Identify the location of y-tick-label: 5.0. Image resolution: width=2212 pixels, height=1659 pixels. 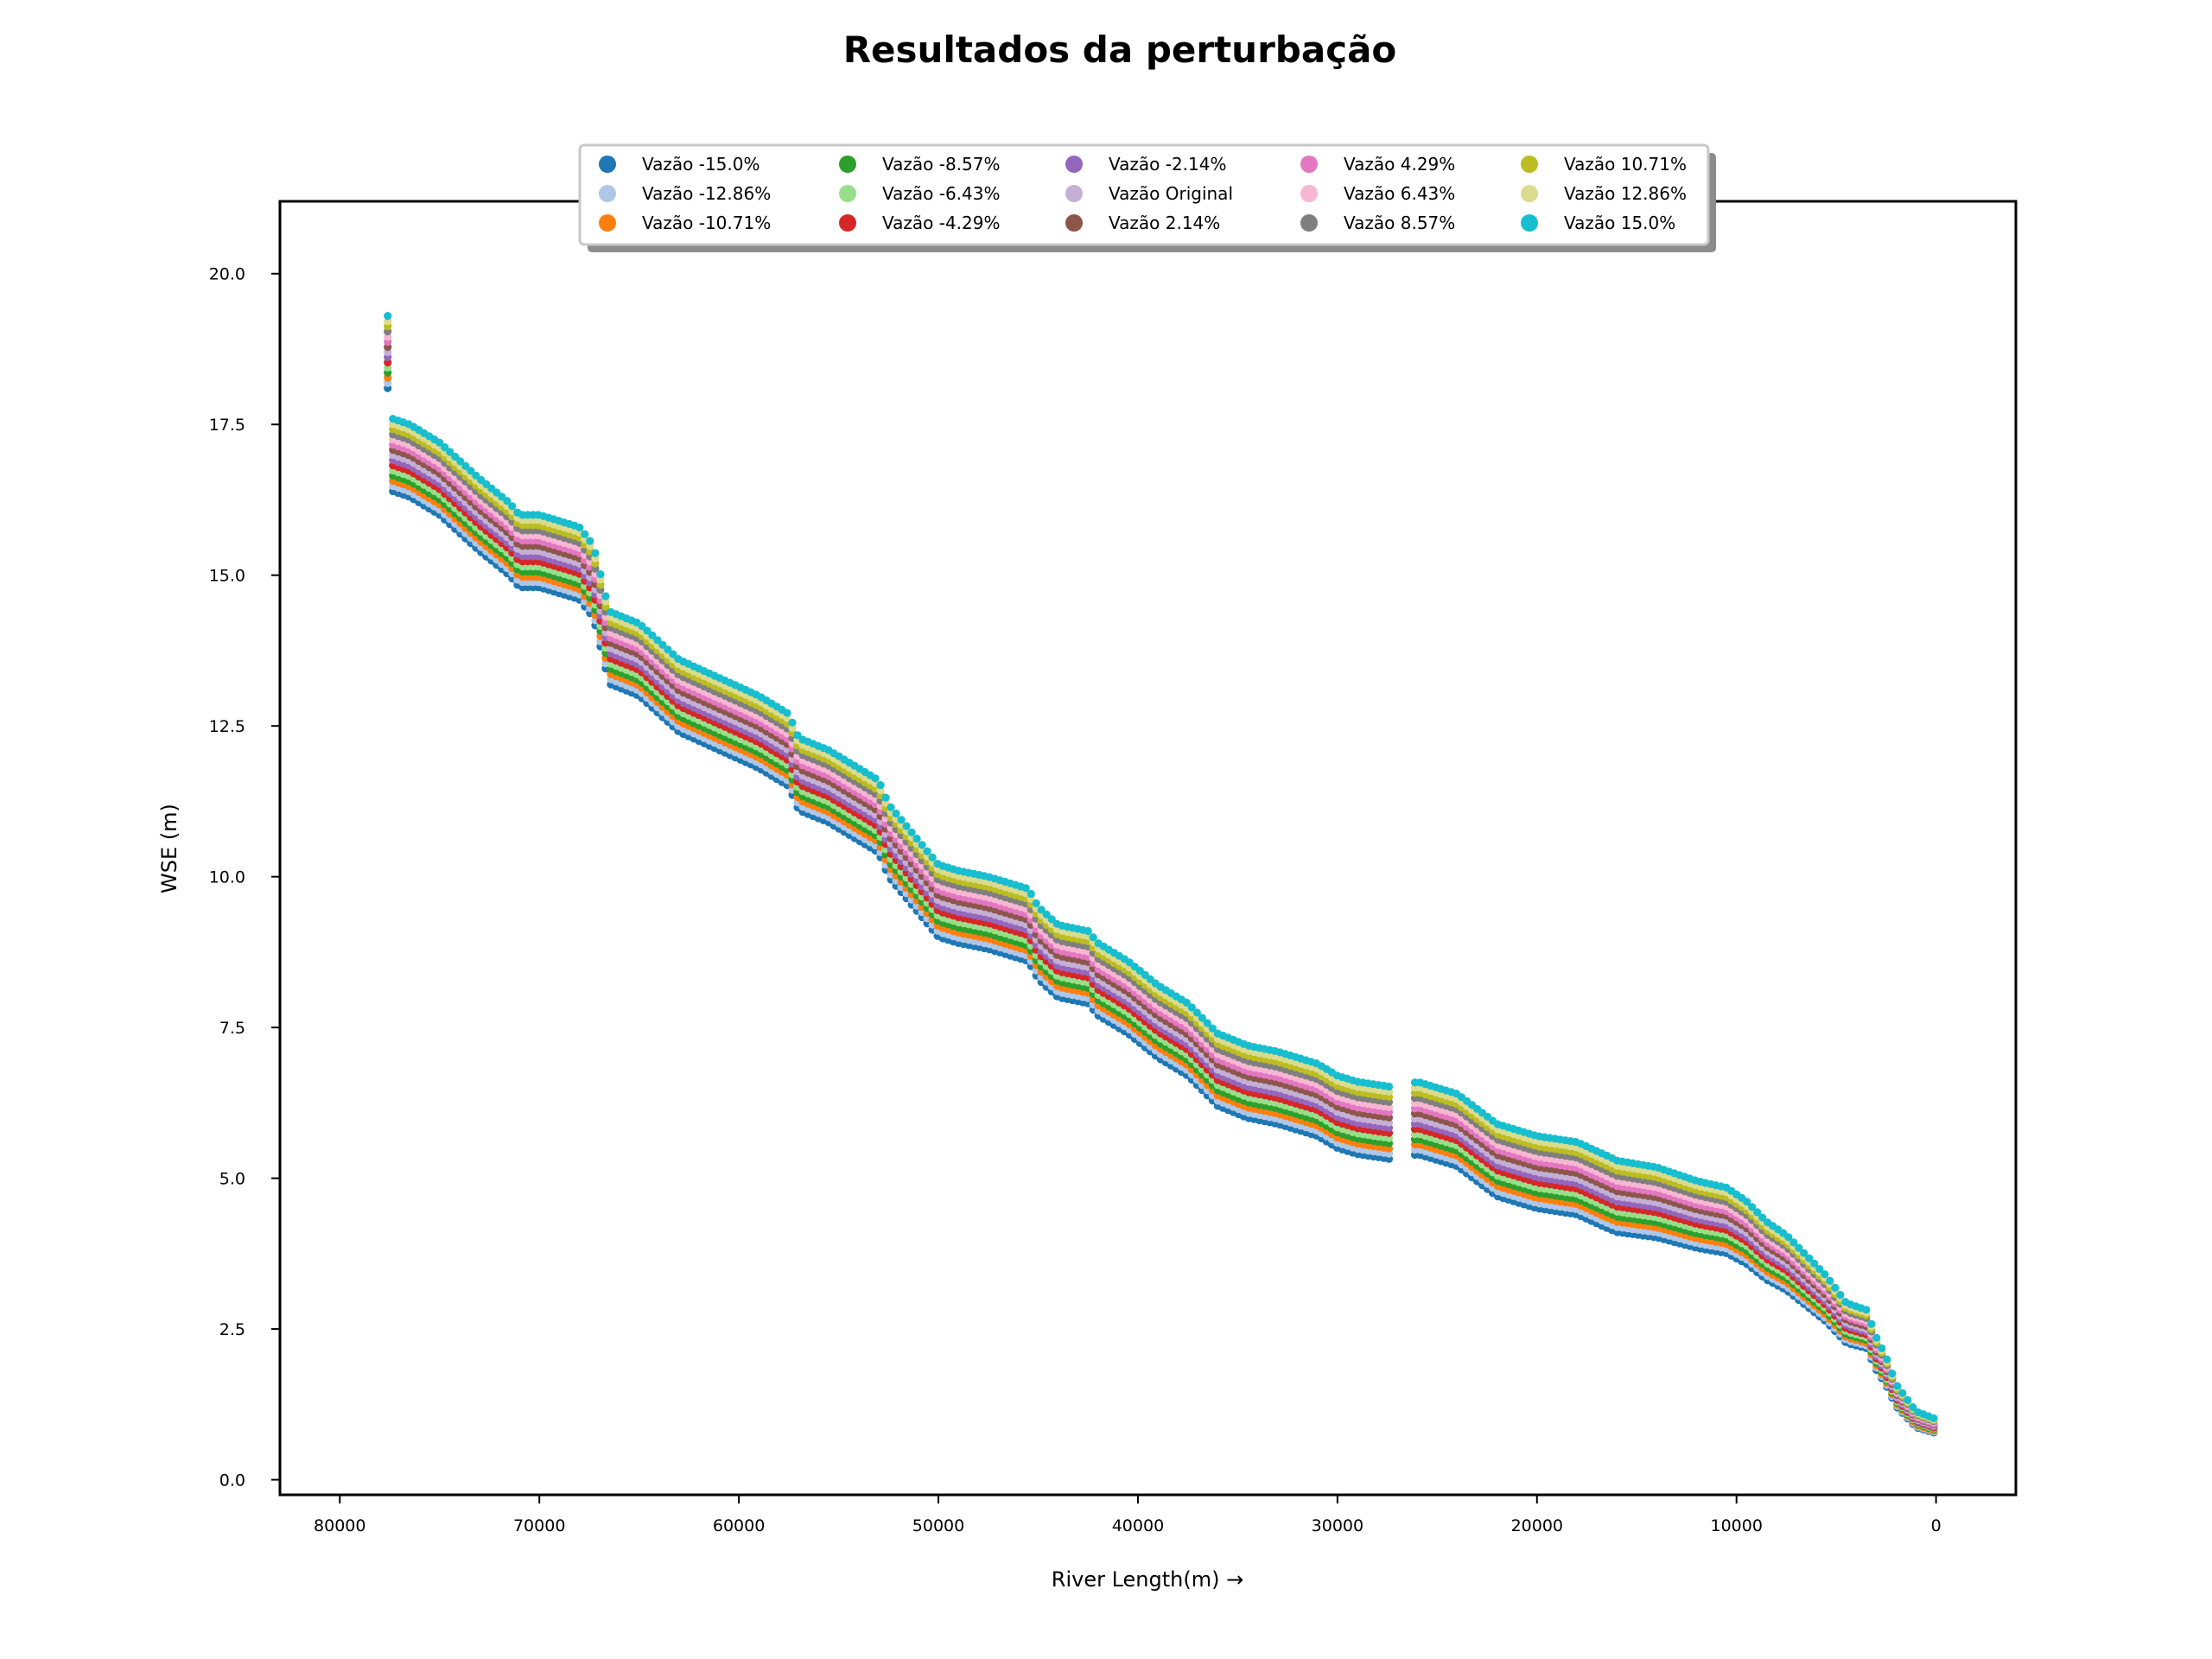
(232, 1179).